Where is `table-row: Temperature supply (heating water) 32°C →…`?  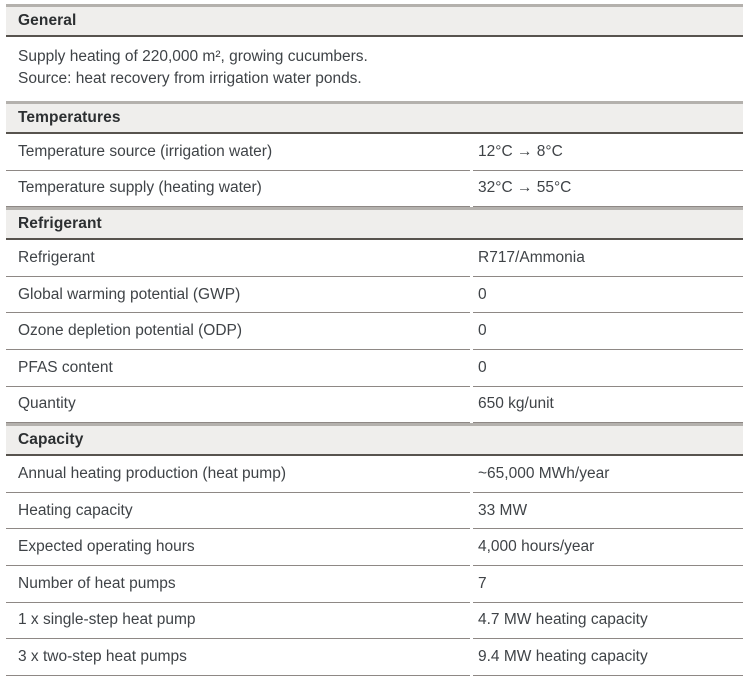 table-row: Temperature supply (heating water) 32°C →… is located at coordinates (374, 189).